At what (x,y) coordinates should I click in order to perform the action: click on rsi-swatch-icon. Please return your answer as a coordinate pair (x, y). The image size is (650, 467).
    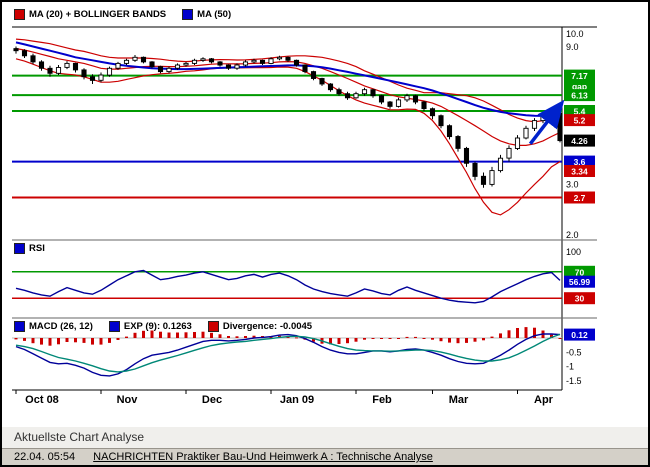
    Looking at the image, I should click on (19, 248).